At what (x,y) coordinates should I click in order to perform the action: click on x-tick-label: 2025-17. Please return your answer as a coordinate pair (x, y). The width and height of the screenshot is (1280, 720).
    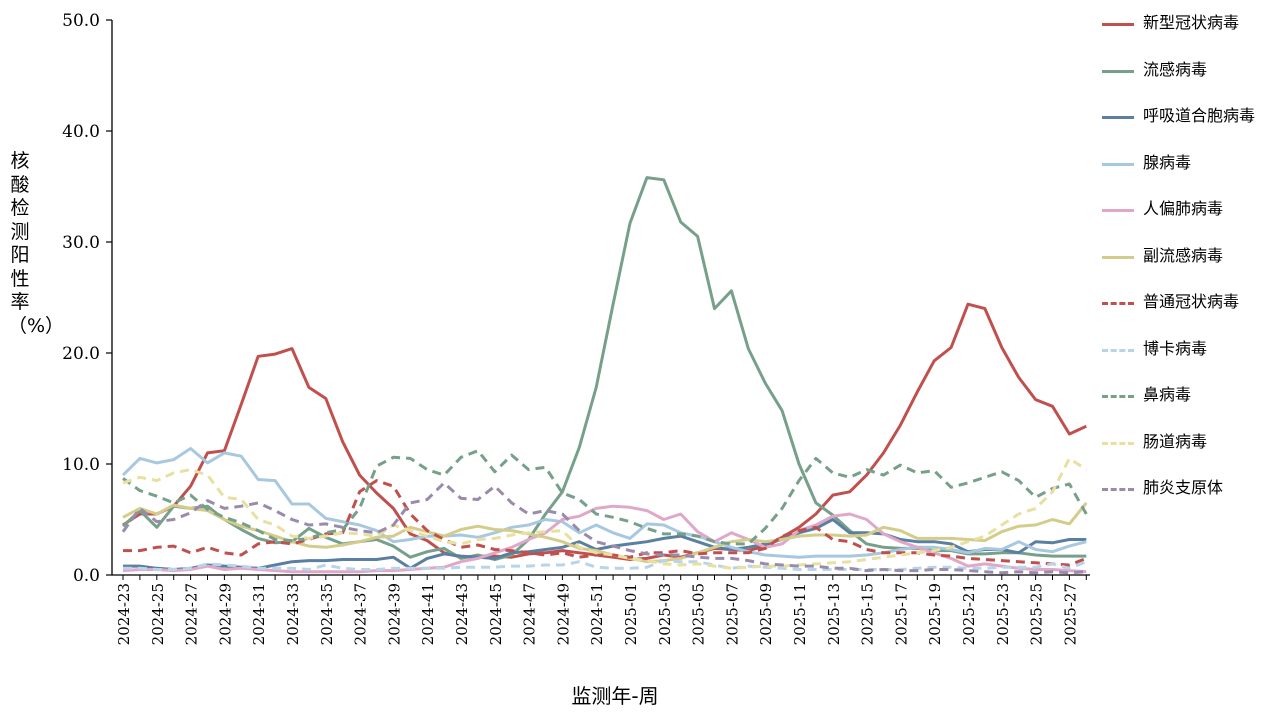
    Looking at the image, I should click on (901, 614).